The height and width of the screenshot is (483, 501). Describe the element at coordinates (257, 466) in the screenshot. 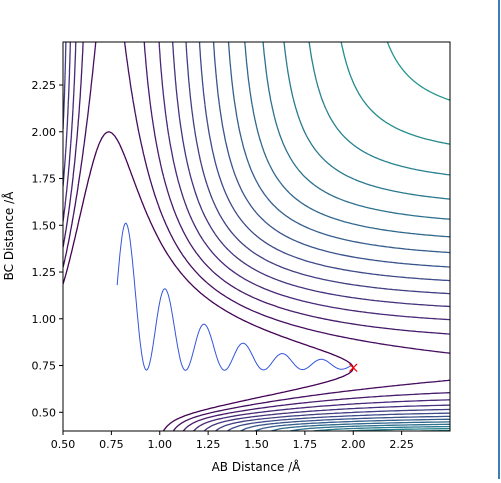

I see `x-axis-label: AB Distance /Å` at that location.